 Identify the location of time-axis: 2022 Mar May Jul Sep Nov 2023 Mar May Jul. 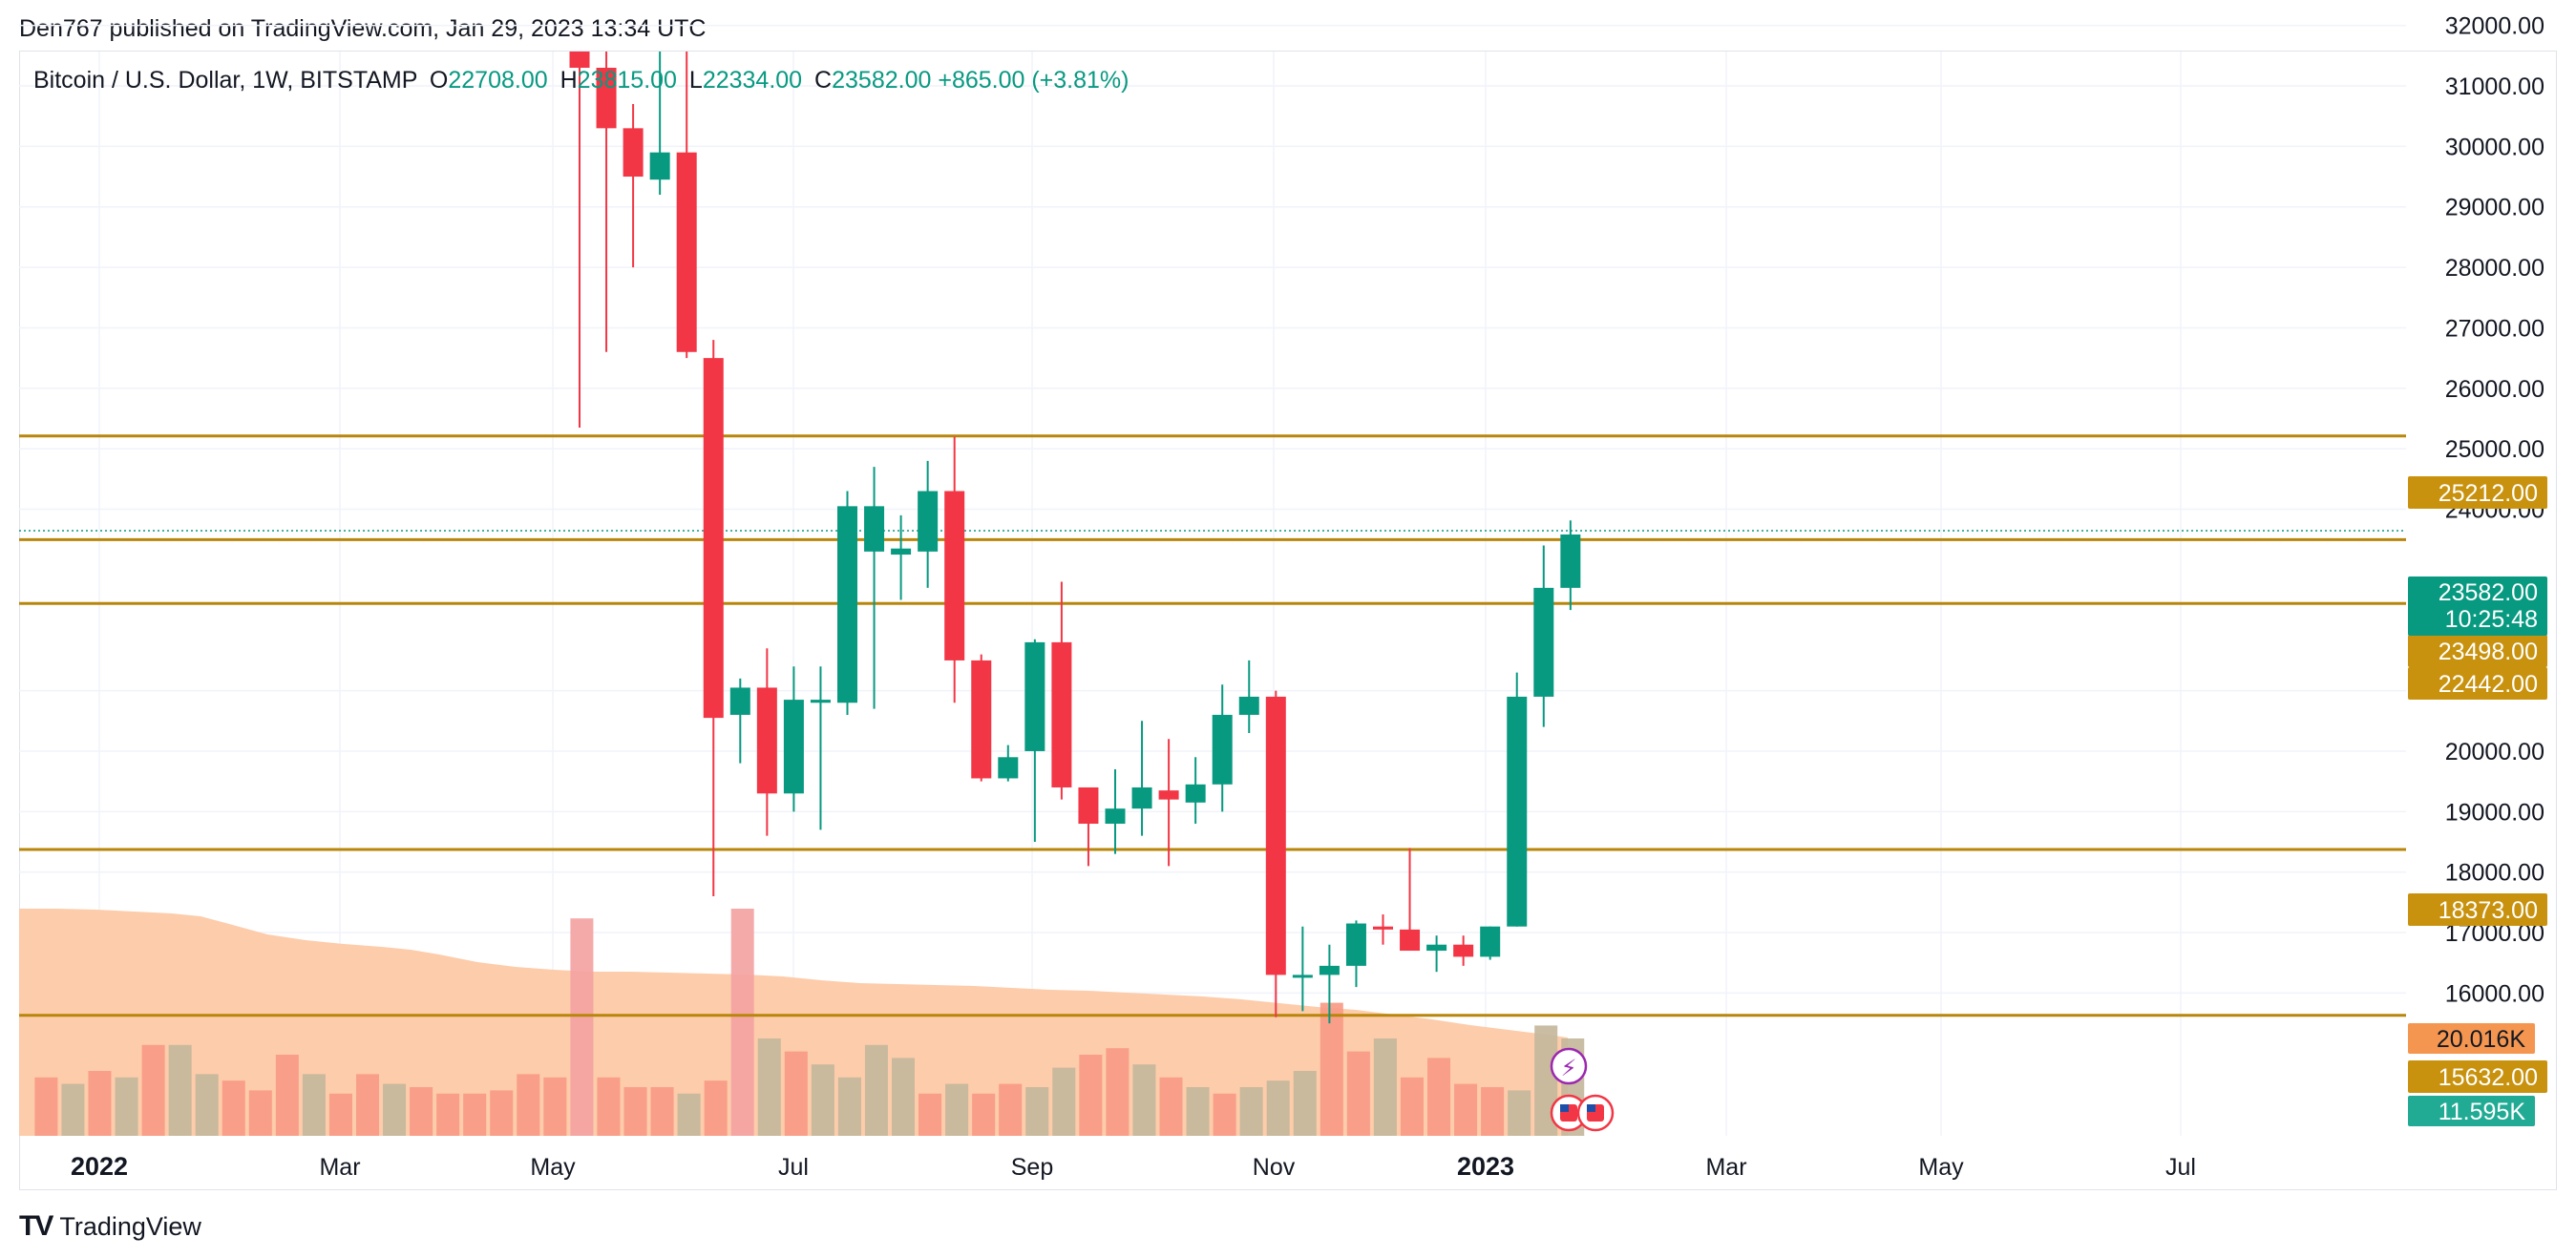
(1133, 1167).